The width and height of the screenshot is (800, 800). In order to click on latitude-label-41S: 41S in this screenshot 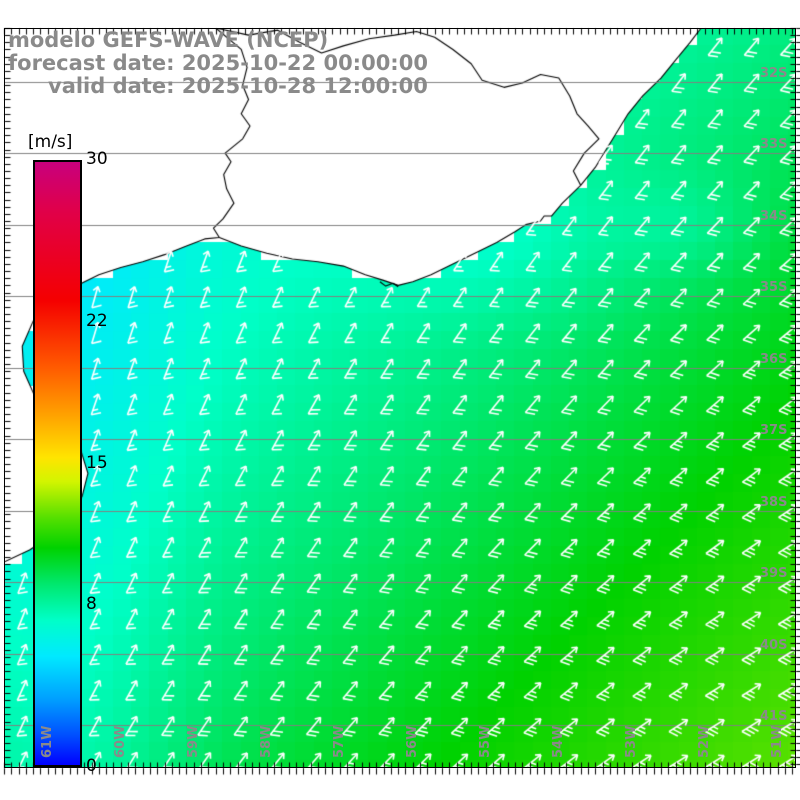, I will do `click(774, 717)`.